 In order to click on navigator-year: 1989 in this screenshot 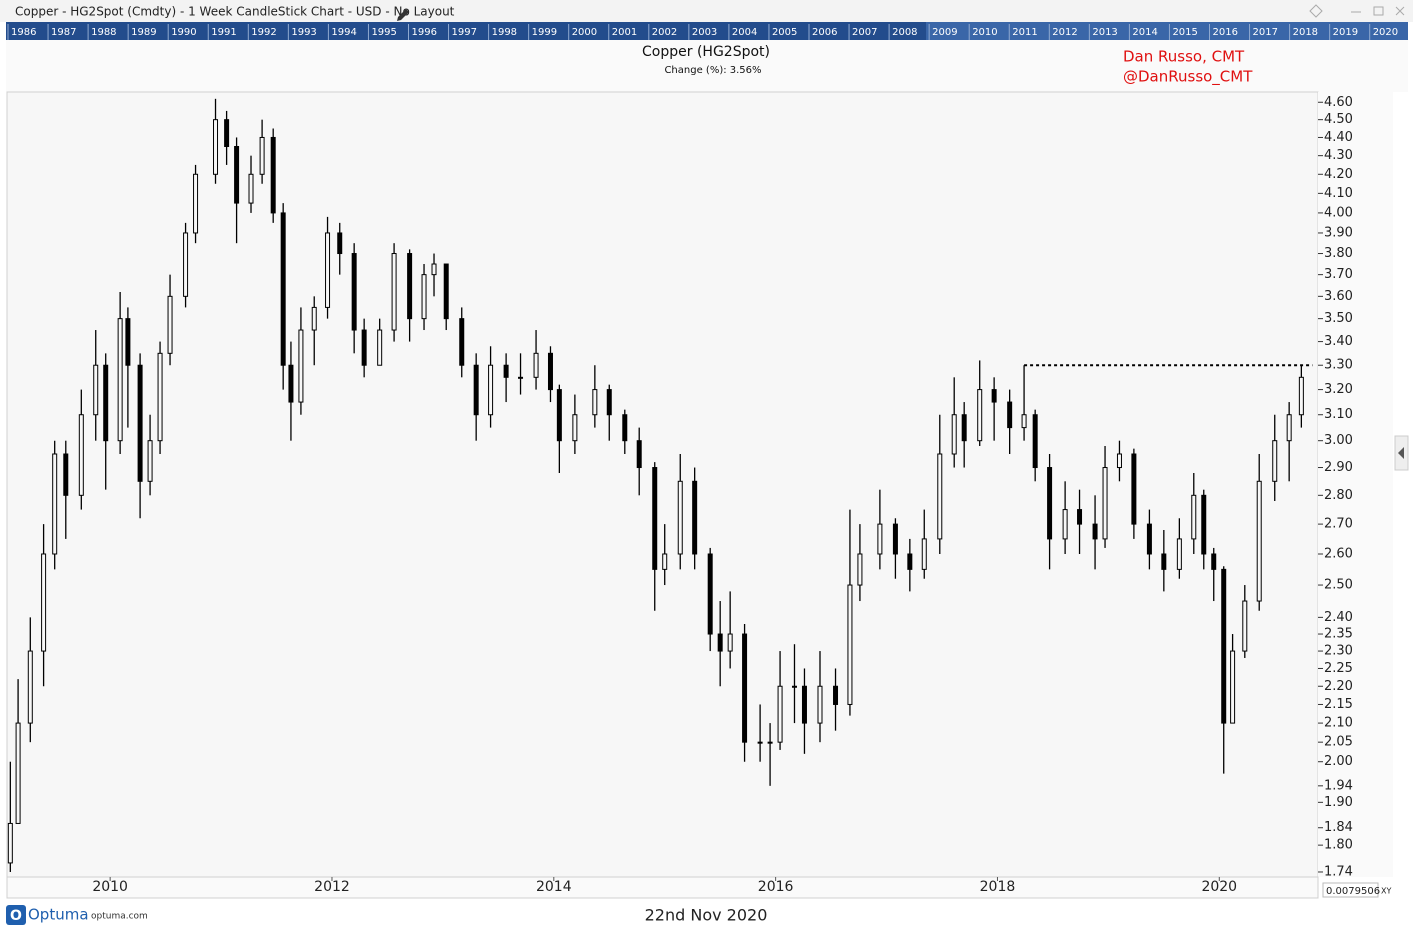, I will do `click(143, 32)`.